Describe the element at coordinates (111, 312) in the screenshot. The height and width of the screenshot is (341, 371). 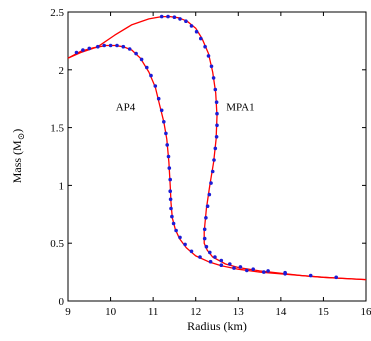
I see `x-tick-label: 10` at that location.